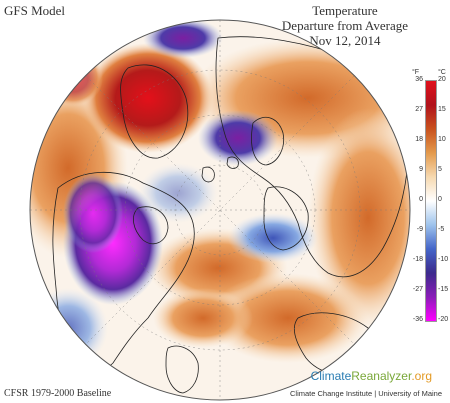 Image resolution: width=450 pixels, height=403 pixels. I want to click on map-date: Nov 12, 2014, so click(345, 40).